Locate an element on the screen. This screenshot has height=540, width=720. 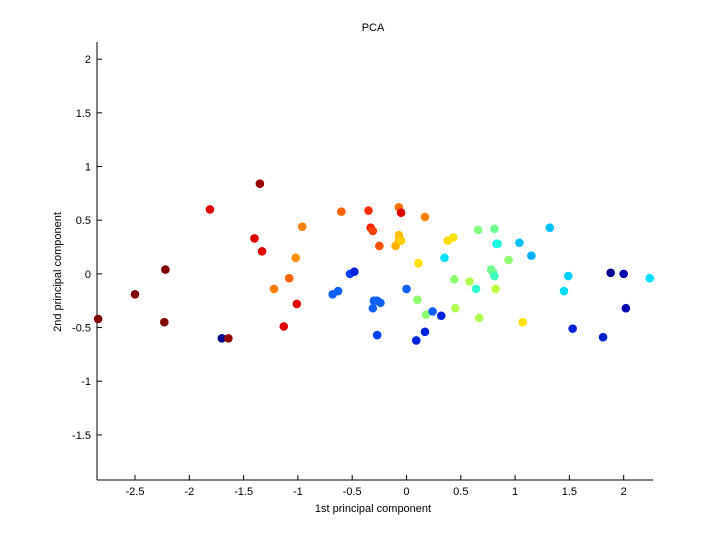
x-tick-label: -0.5 is located at coordinates (352, 492).